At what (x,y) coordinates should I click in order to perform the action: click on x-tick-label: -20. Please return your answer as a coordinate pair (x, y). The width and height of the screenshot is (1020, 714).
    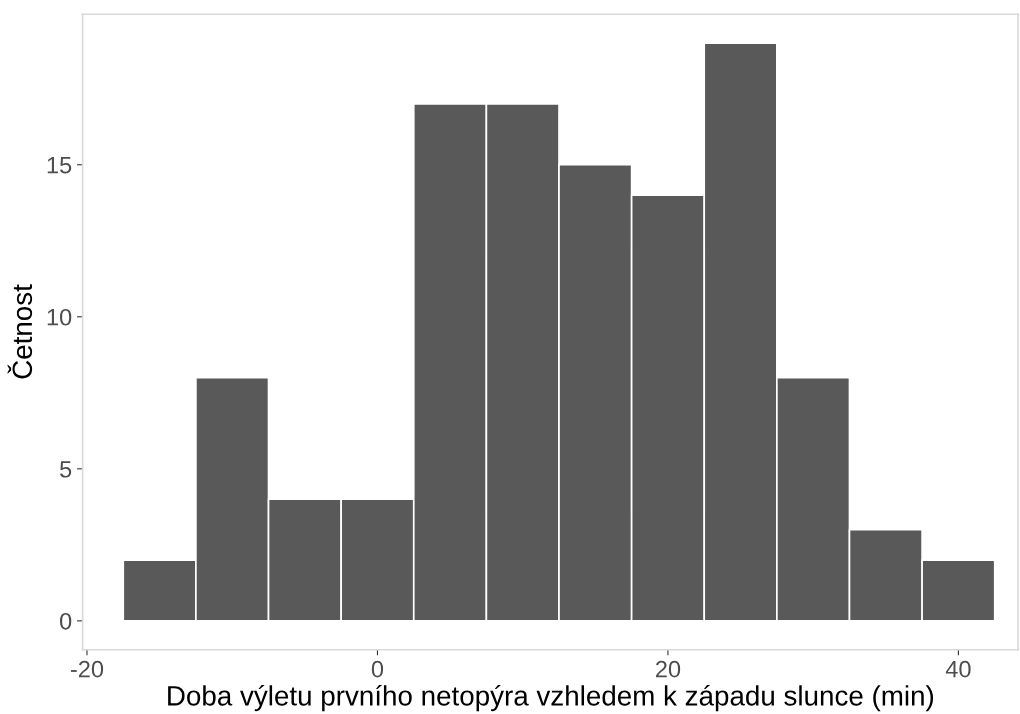
    Looking at the image, I should click on (87, 669).